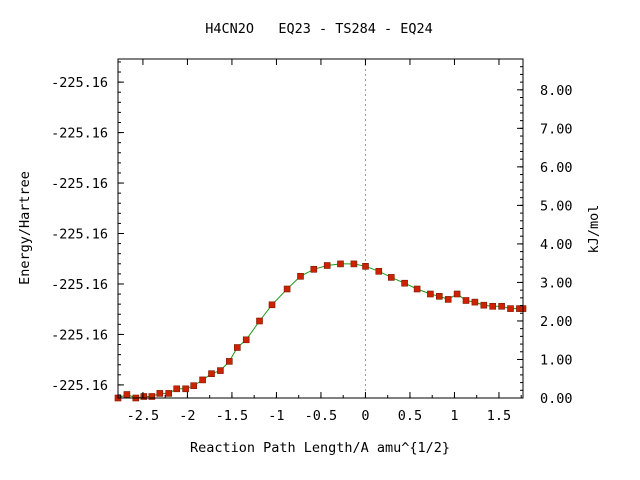  What do you see at coordinates (410, 416) in the screenshot?
I see `x-tick-label: 0.5` at bounding box center [410, 416].